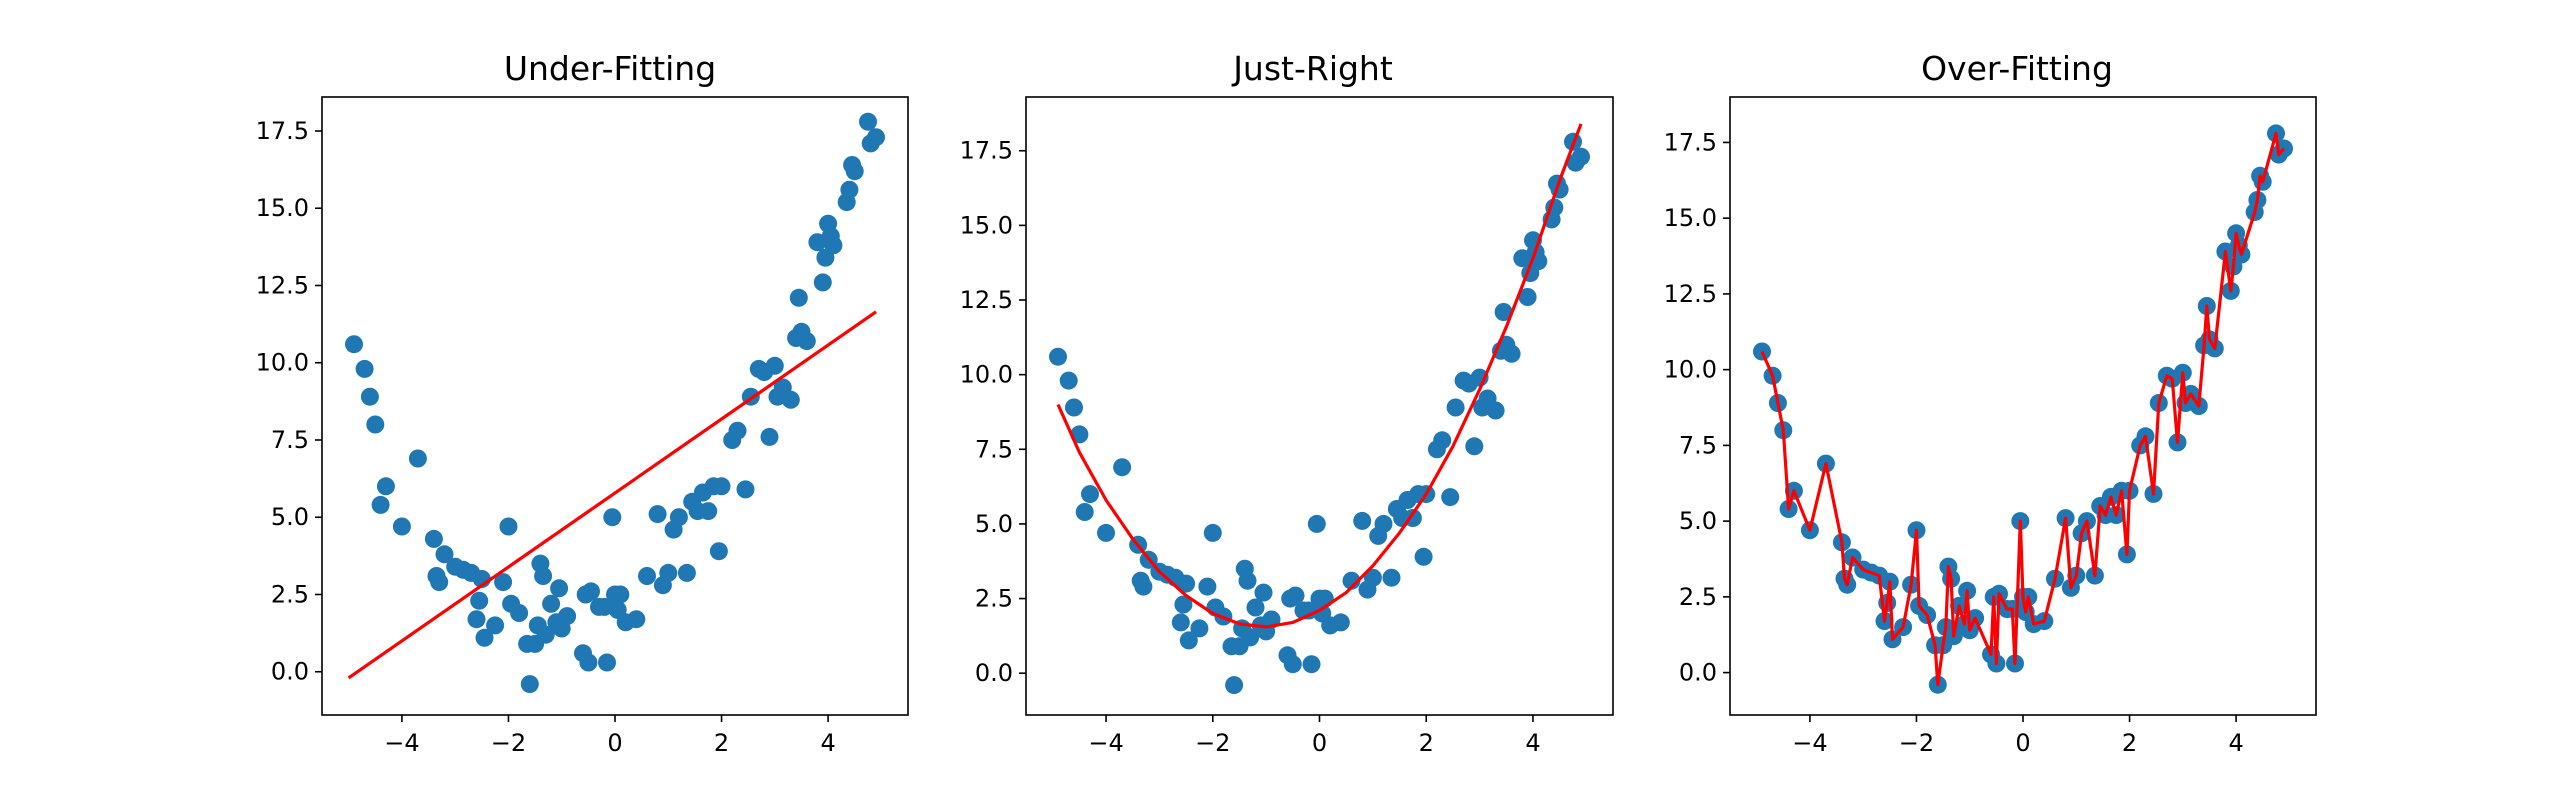  Describe the element at coordinates (2017, 68) in the screenshot. I see `subplot-title: Over-Fitting` at that location.